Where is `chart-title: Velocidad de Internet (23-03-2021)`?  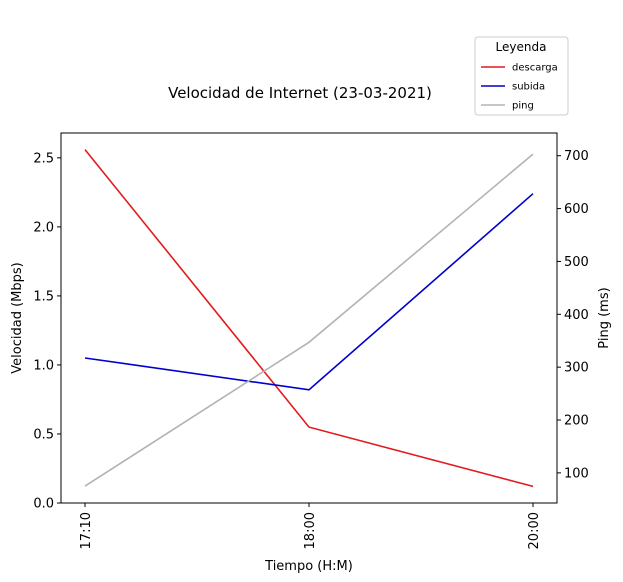
chart-title: Velocidad de Internet (23-03-2021) is located at coordinates (300, 93).